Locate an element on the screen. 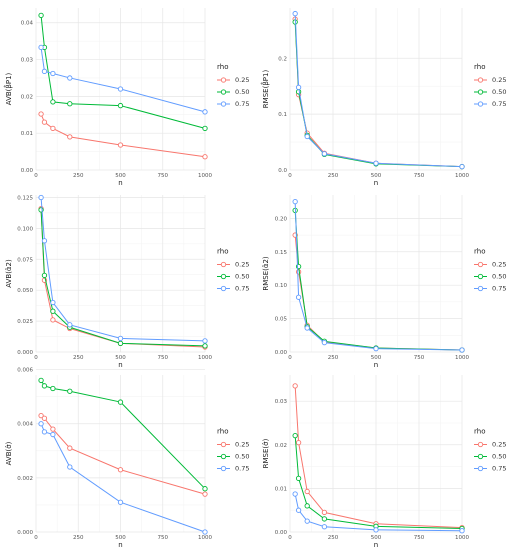 The image size is (514, 550). y-tick-label: 0.15 is located at coordinates (281, 253).